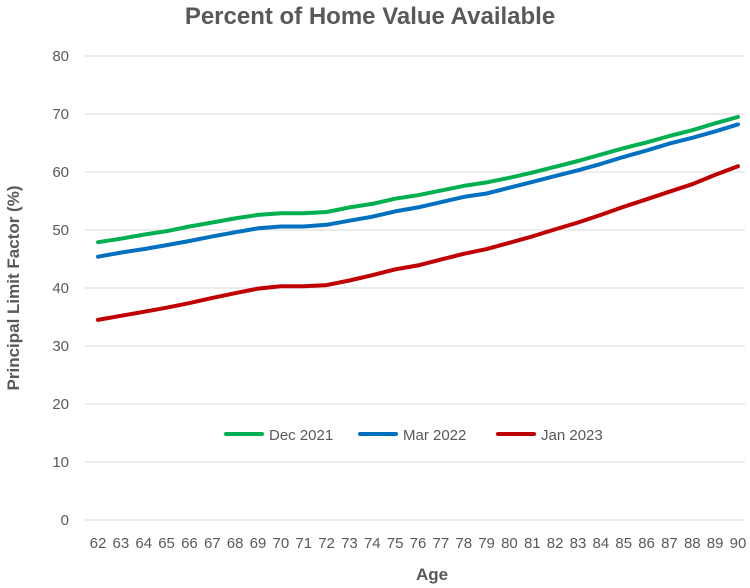 The width and height of the screenshot is (750, 588). Describe the element at coordinates (98, 543) in the screenshot. I see `x-tick-label: 62` at that location.